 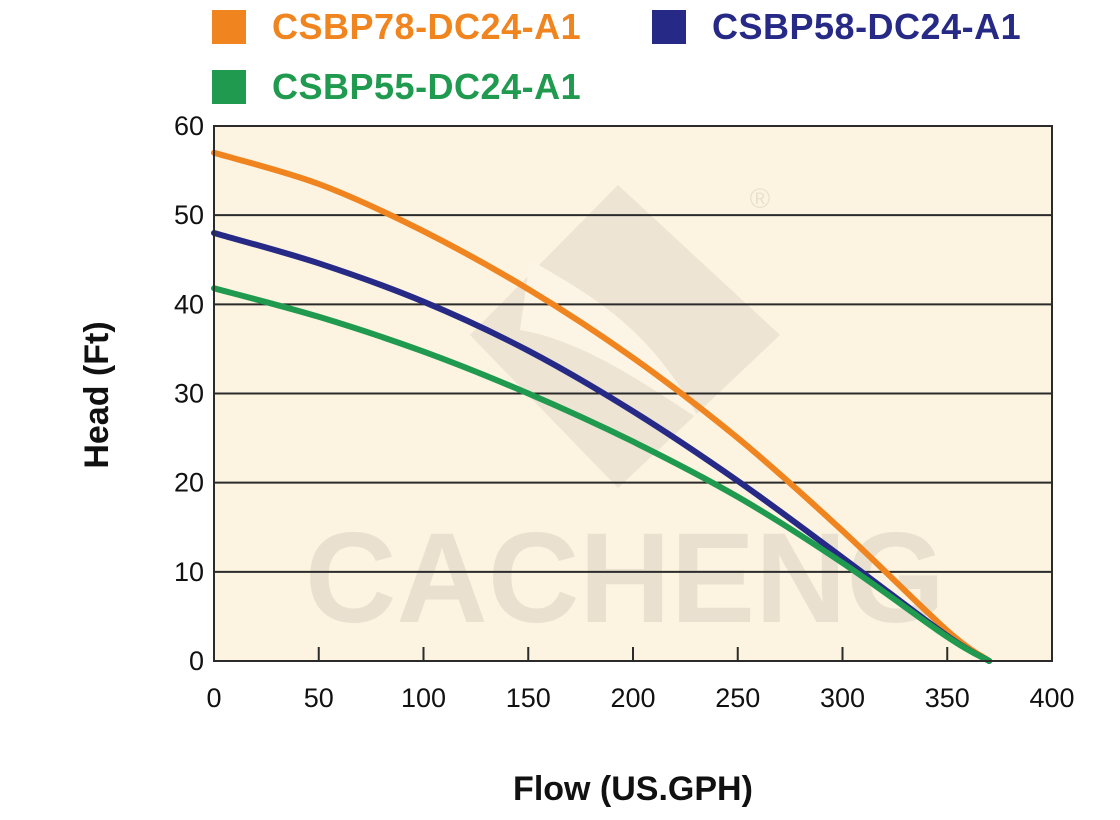 What do you see at coordinates (632, 698) in the screenshot?
I see `x-tick-label-200: 200` at bounding box center [632, 698].